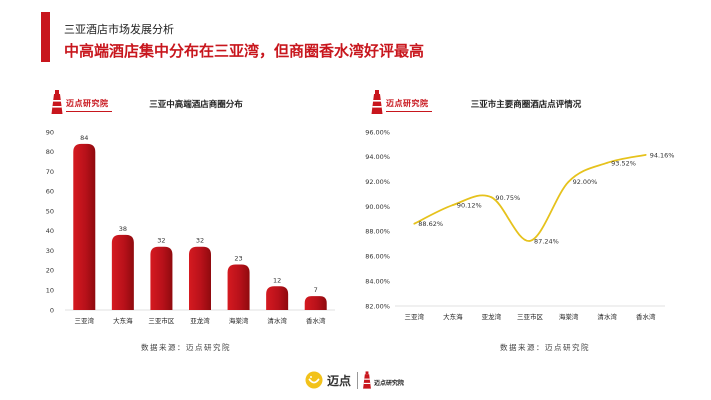  I want to click on bar-chart-logo: 迈点研究院, so click(85, 103).